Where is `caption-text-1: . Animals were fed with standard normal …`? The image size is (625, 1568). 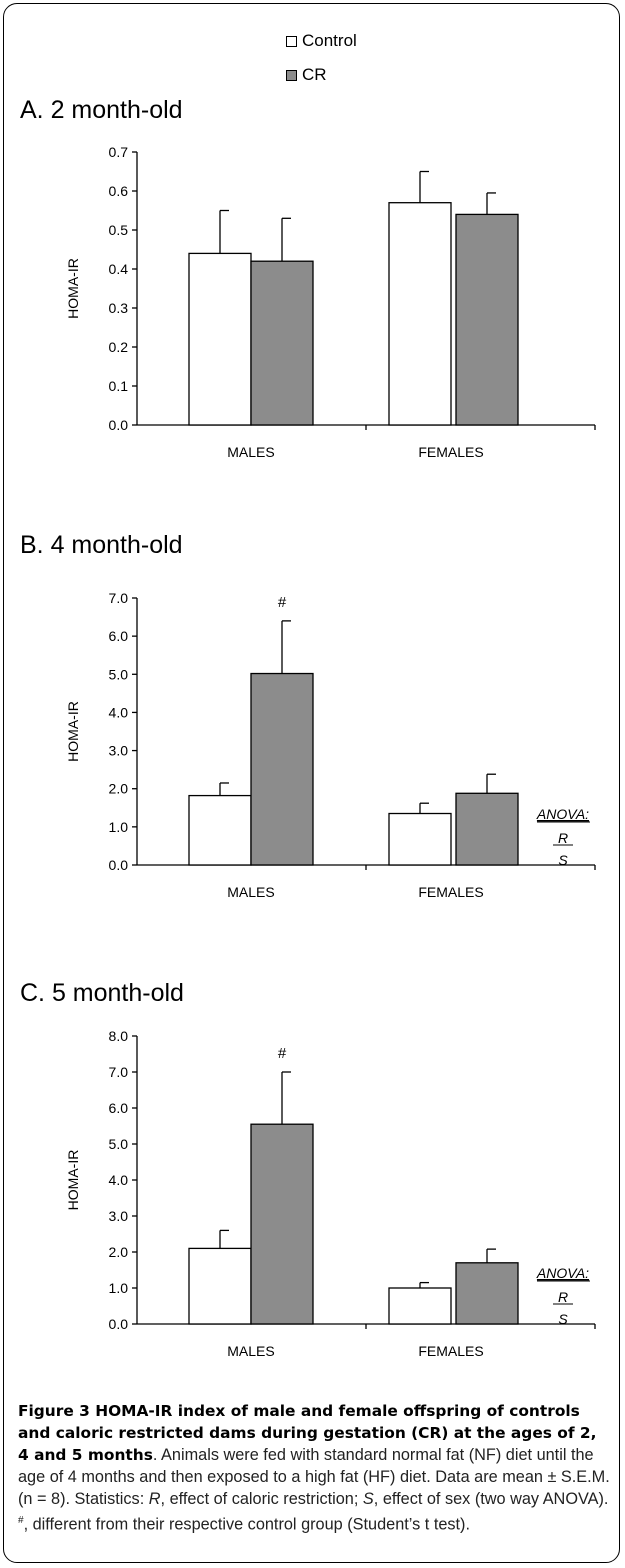 caption-text-1: . Animals were fed with standard normal … is located at coordinates (314, 1477).